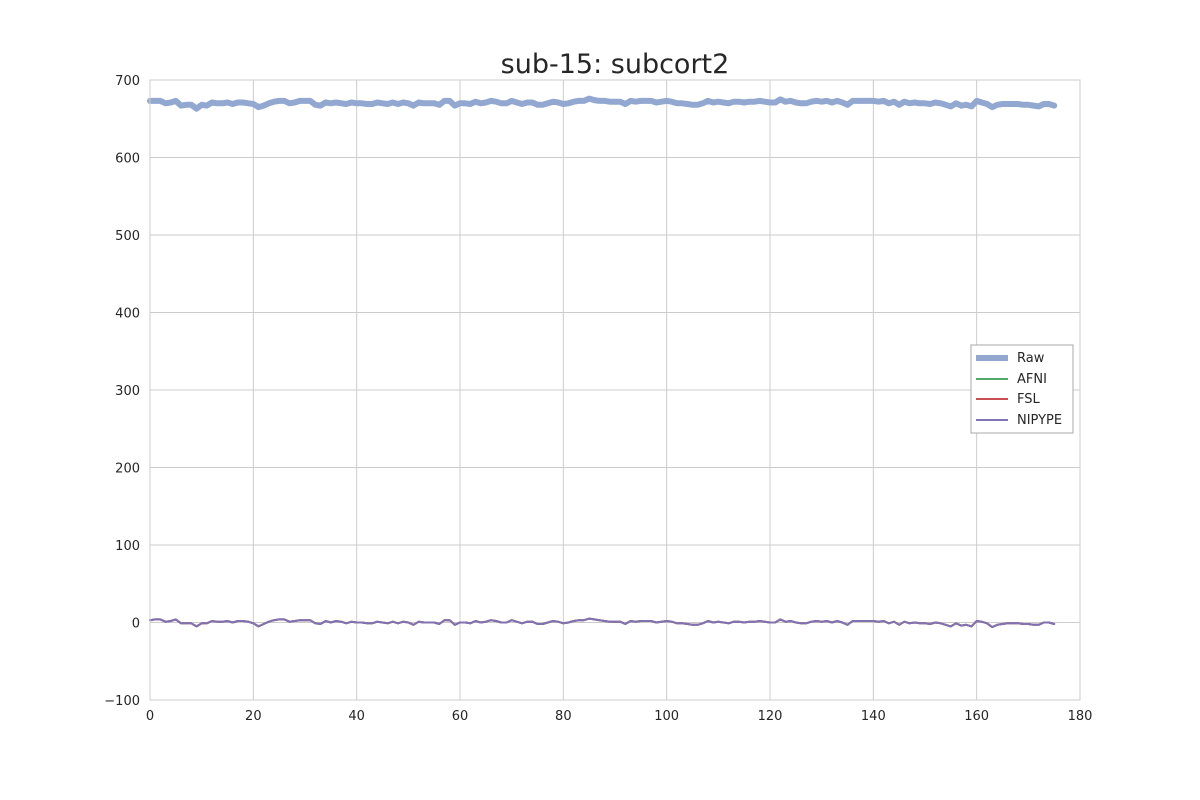 Image resolution: width=1200 pixels, height=800 pixels. Describe the element at coordinates (873, 716) in the screenshot. I see `x-tick-label: 140` at that location.